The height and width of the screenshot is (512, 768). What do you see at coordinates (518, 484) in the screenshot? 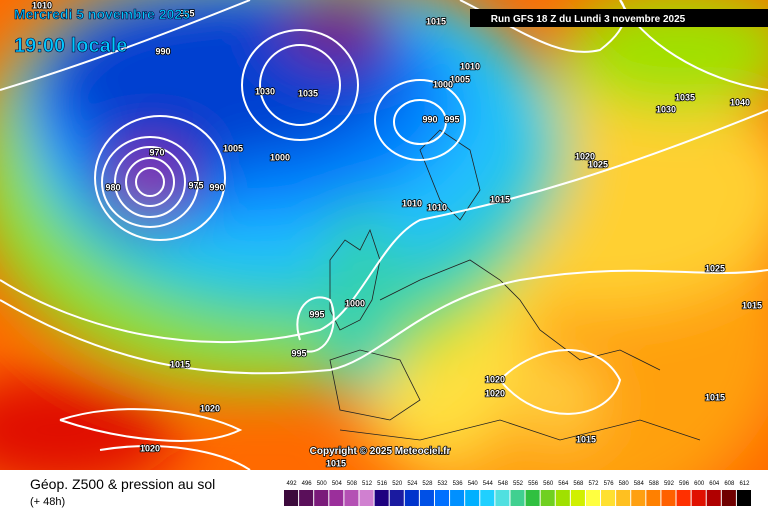
I see `legend-level: 552` at bounding box center [518, 484].